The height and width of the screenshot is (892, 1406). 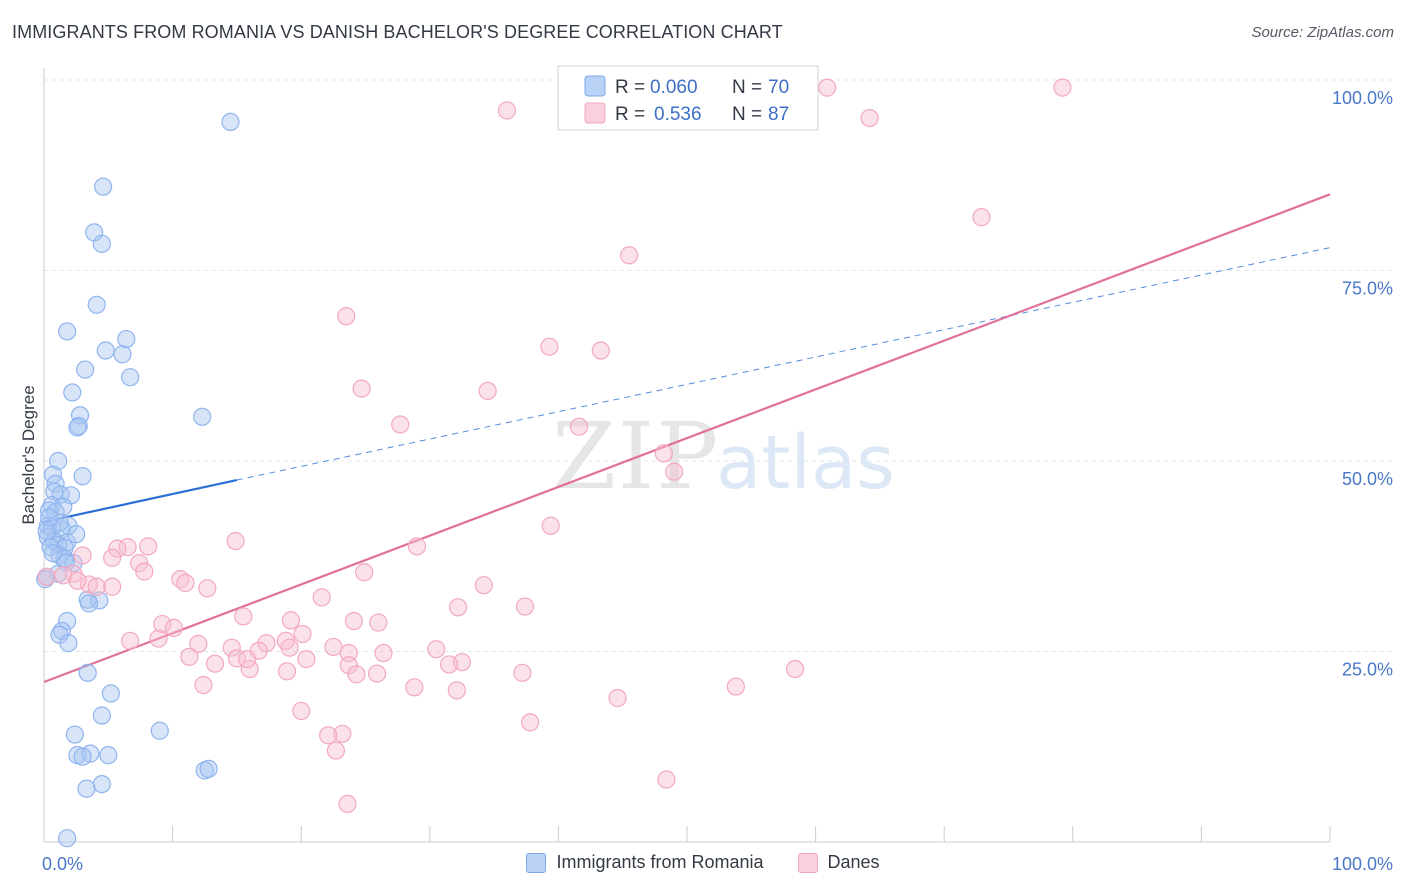 What do you see at coordinates (853, 862) in the screenshot?
I see `legend-label-danes: Danes` at bounding box center [853, 862].